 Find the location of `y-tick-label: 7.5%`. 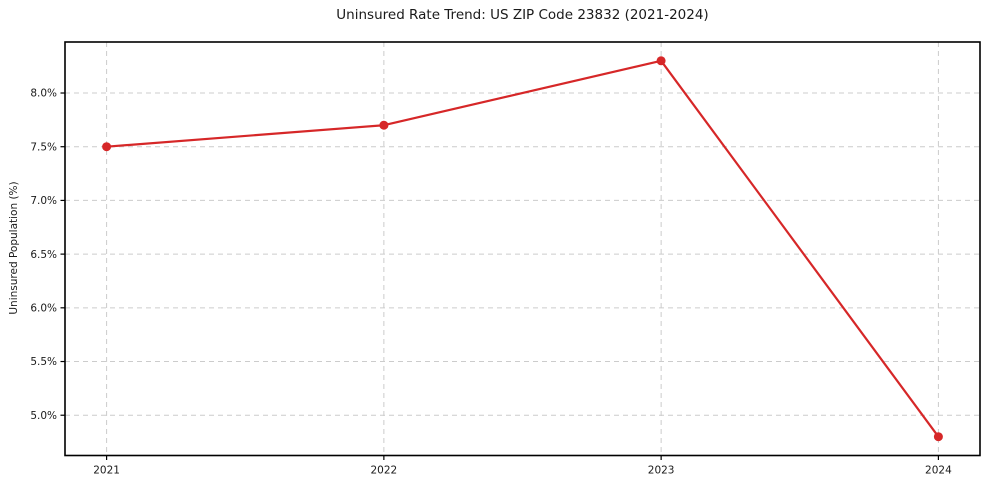

y-tick-label: 7.5% is located at coordinates (43, 147).